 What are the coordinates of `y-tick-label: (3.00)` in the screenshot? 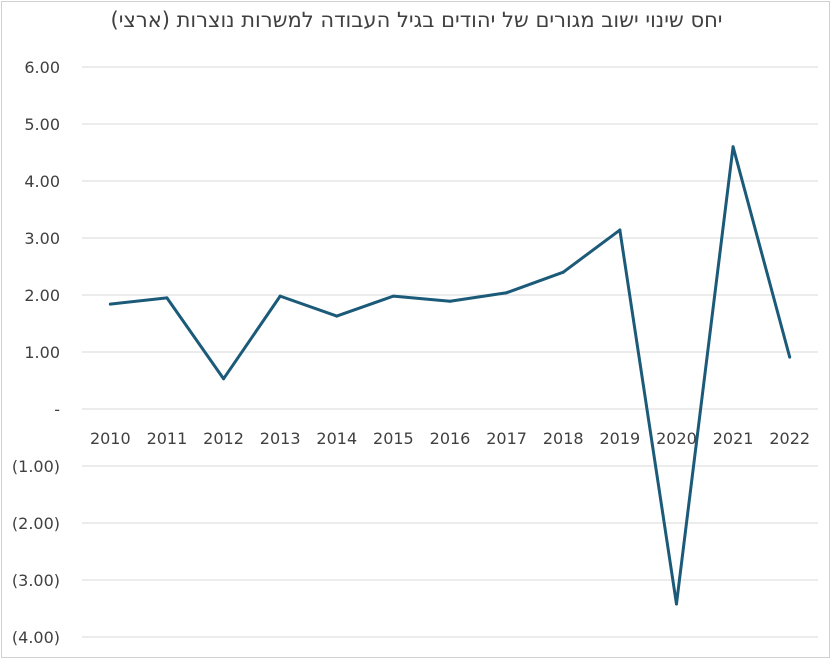 It's located at (36, 580).